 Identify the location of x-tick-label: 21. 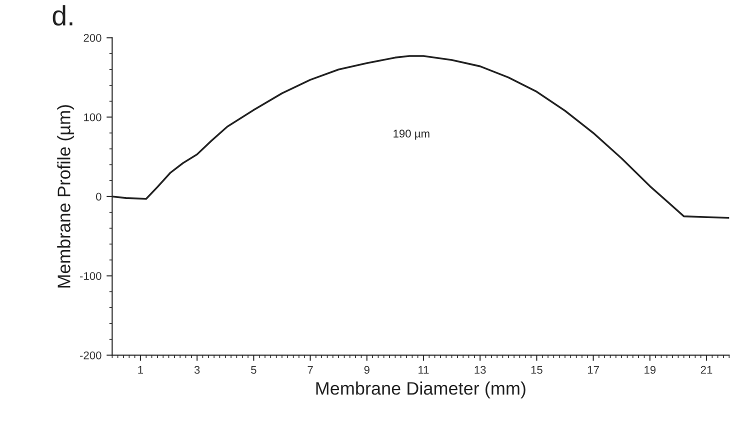
(706, 370).